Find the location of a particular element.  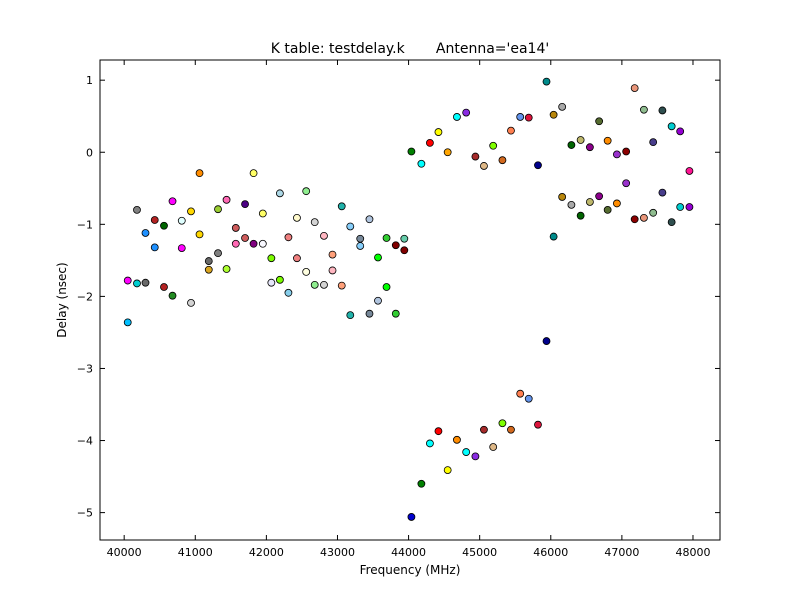

y-tick-label: 0 is located at coordinates (89, 152).